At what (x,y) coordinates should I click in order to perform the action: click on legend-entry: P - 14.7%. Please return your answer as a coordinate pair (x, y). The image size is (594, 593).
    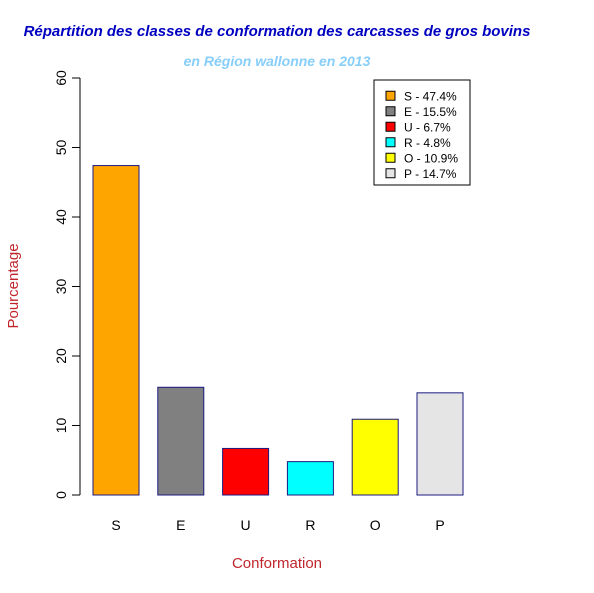
    Looking at the image, I should click on (430, 174).